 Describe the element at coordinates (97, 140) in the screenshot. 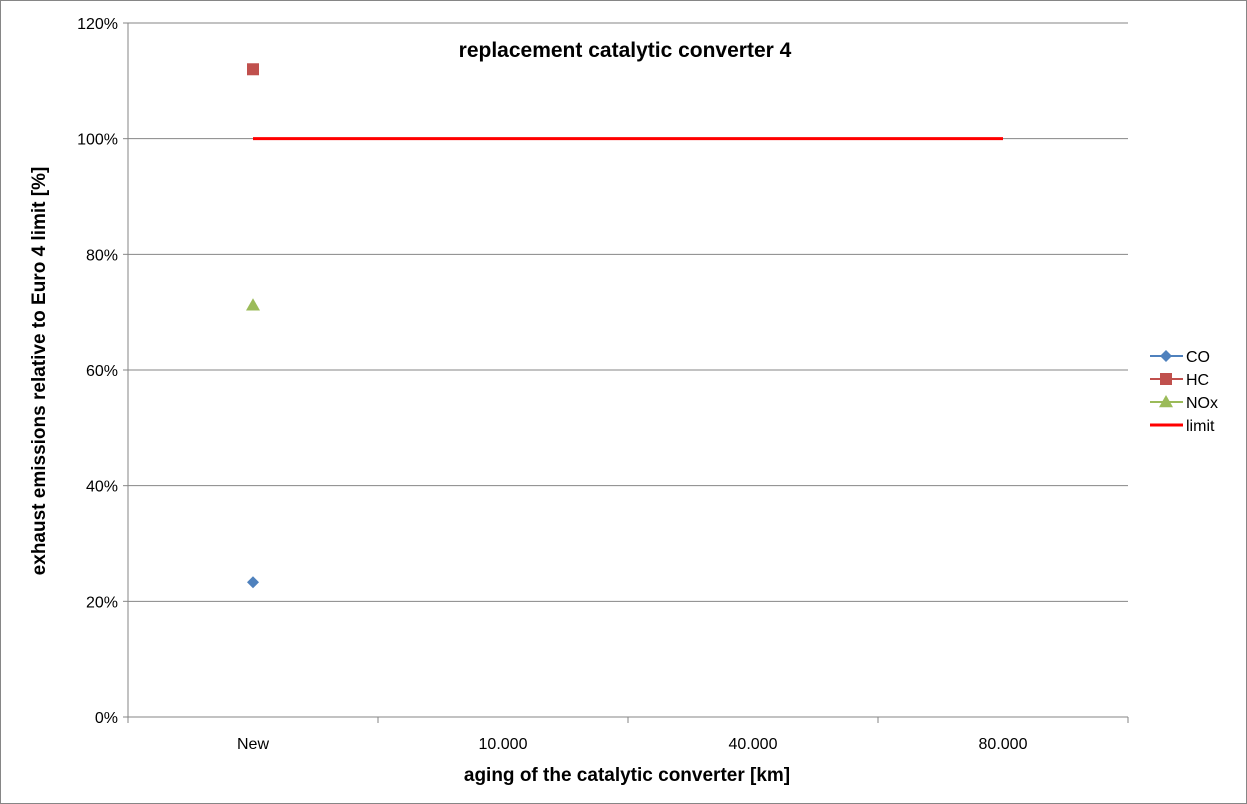

I see `y-tick-label: 100%` at that location.